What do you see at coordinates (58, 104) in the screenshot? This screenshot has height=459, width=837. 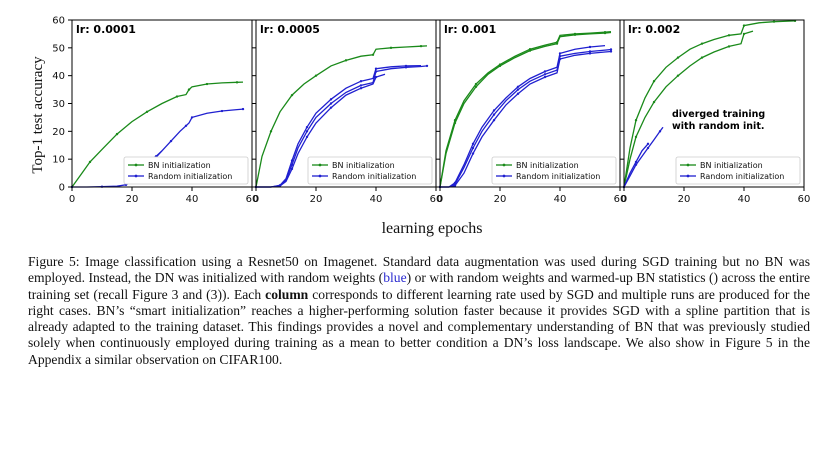 I see `y-tick-label: 30` at bounding box center [58, 104].